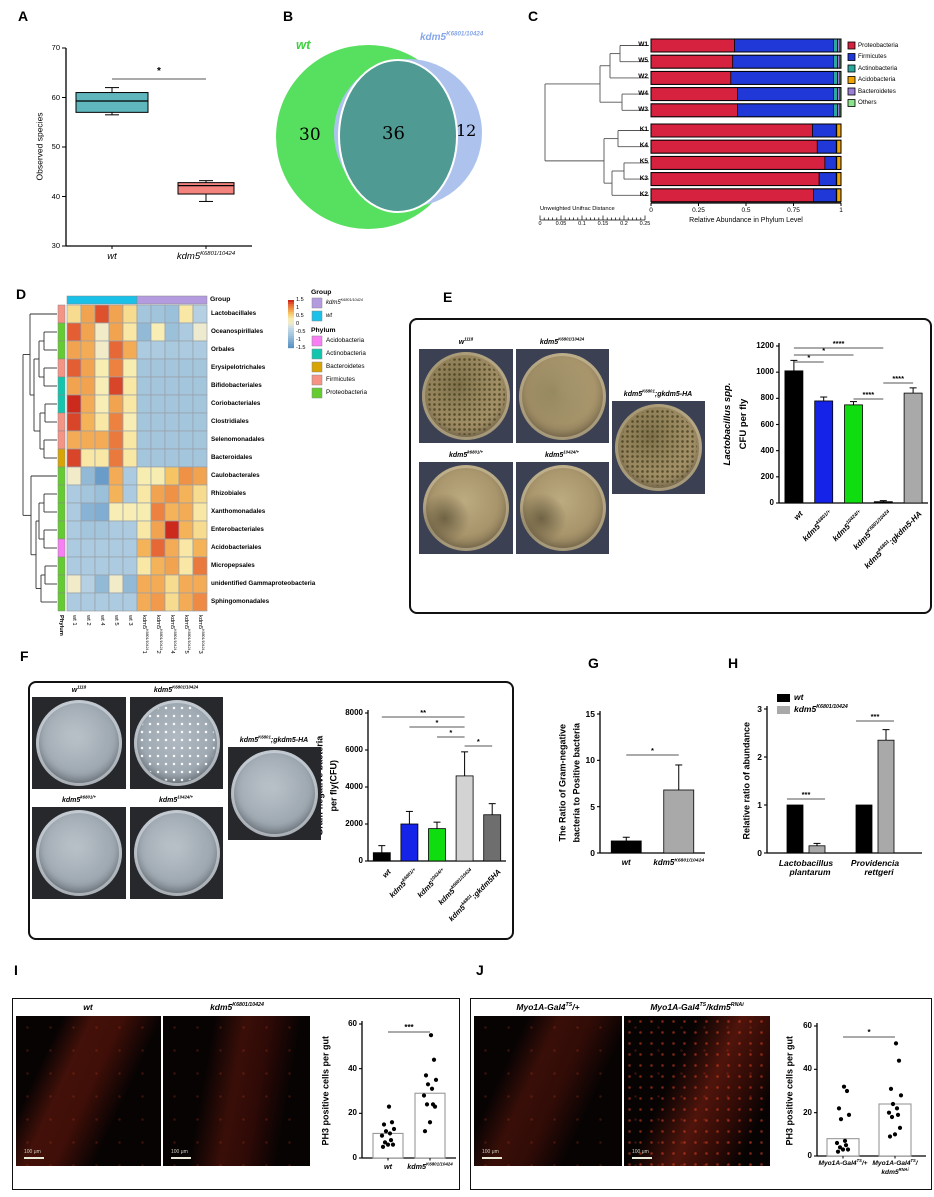  What do you see at coordinates (728, 424) in the screenshot?
I see `y-axis-label: Lactobacillus spp.` at bounding box center [728, 424].